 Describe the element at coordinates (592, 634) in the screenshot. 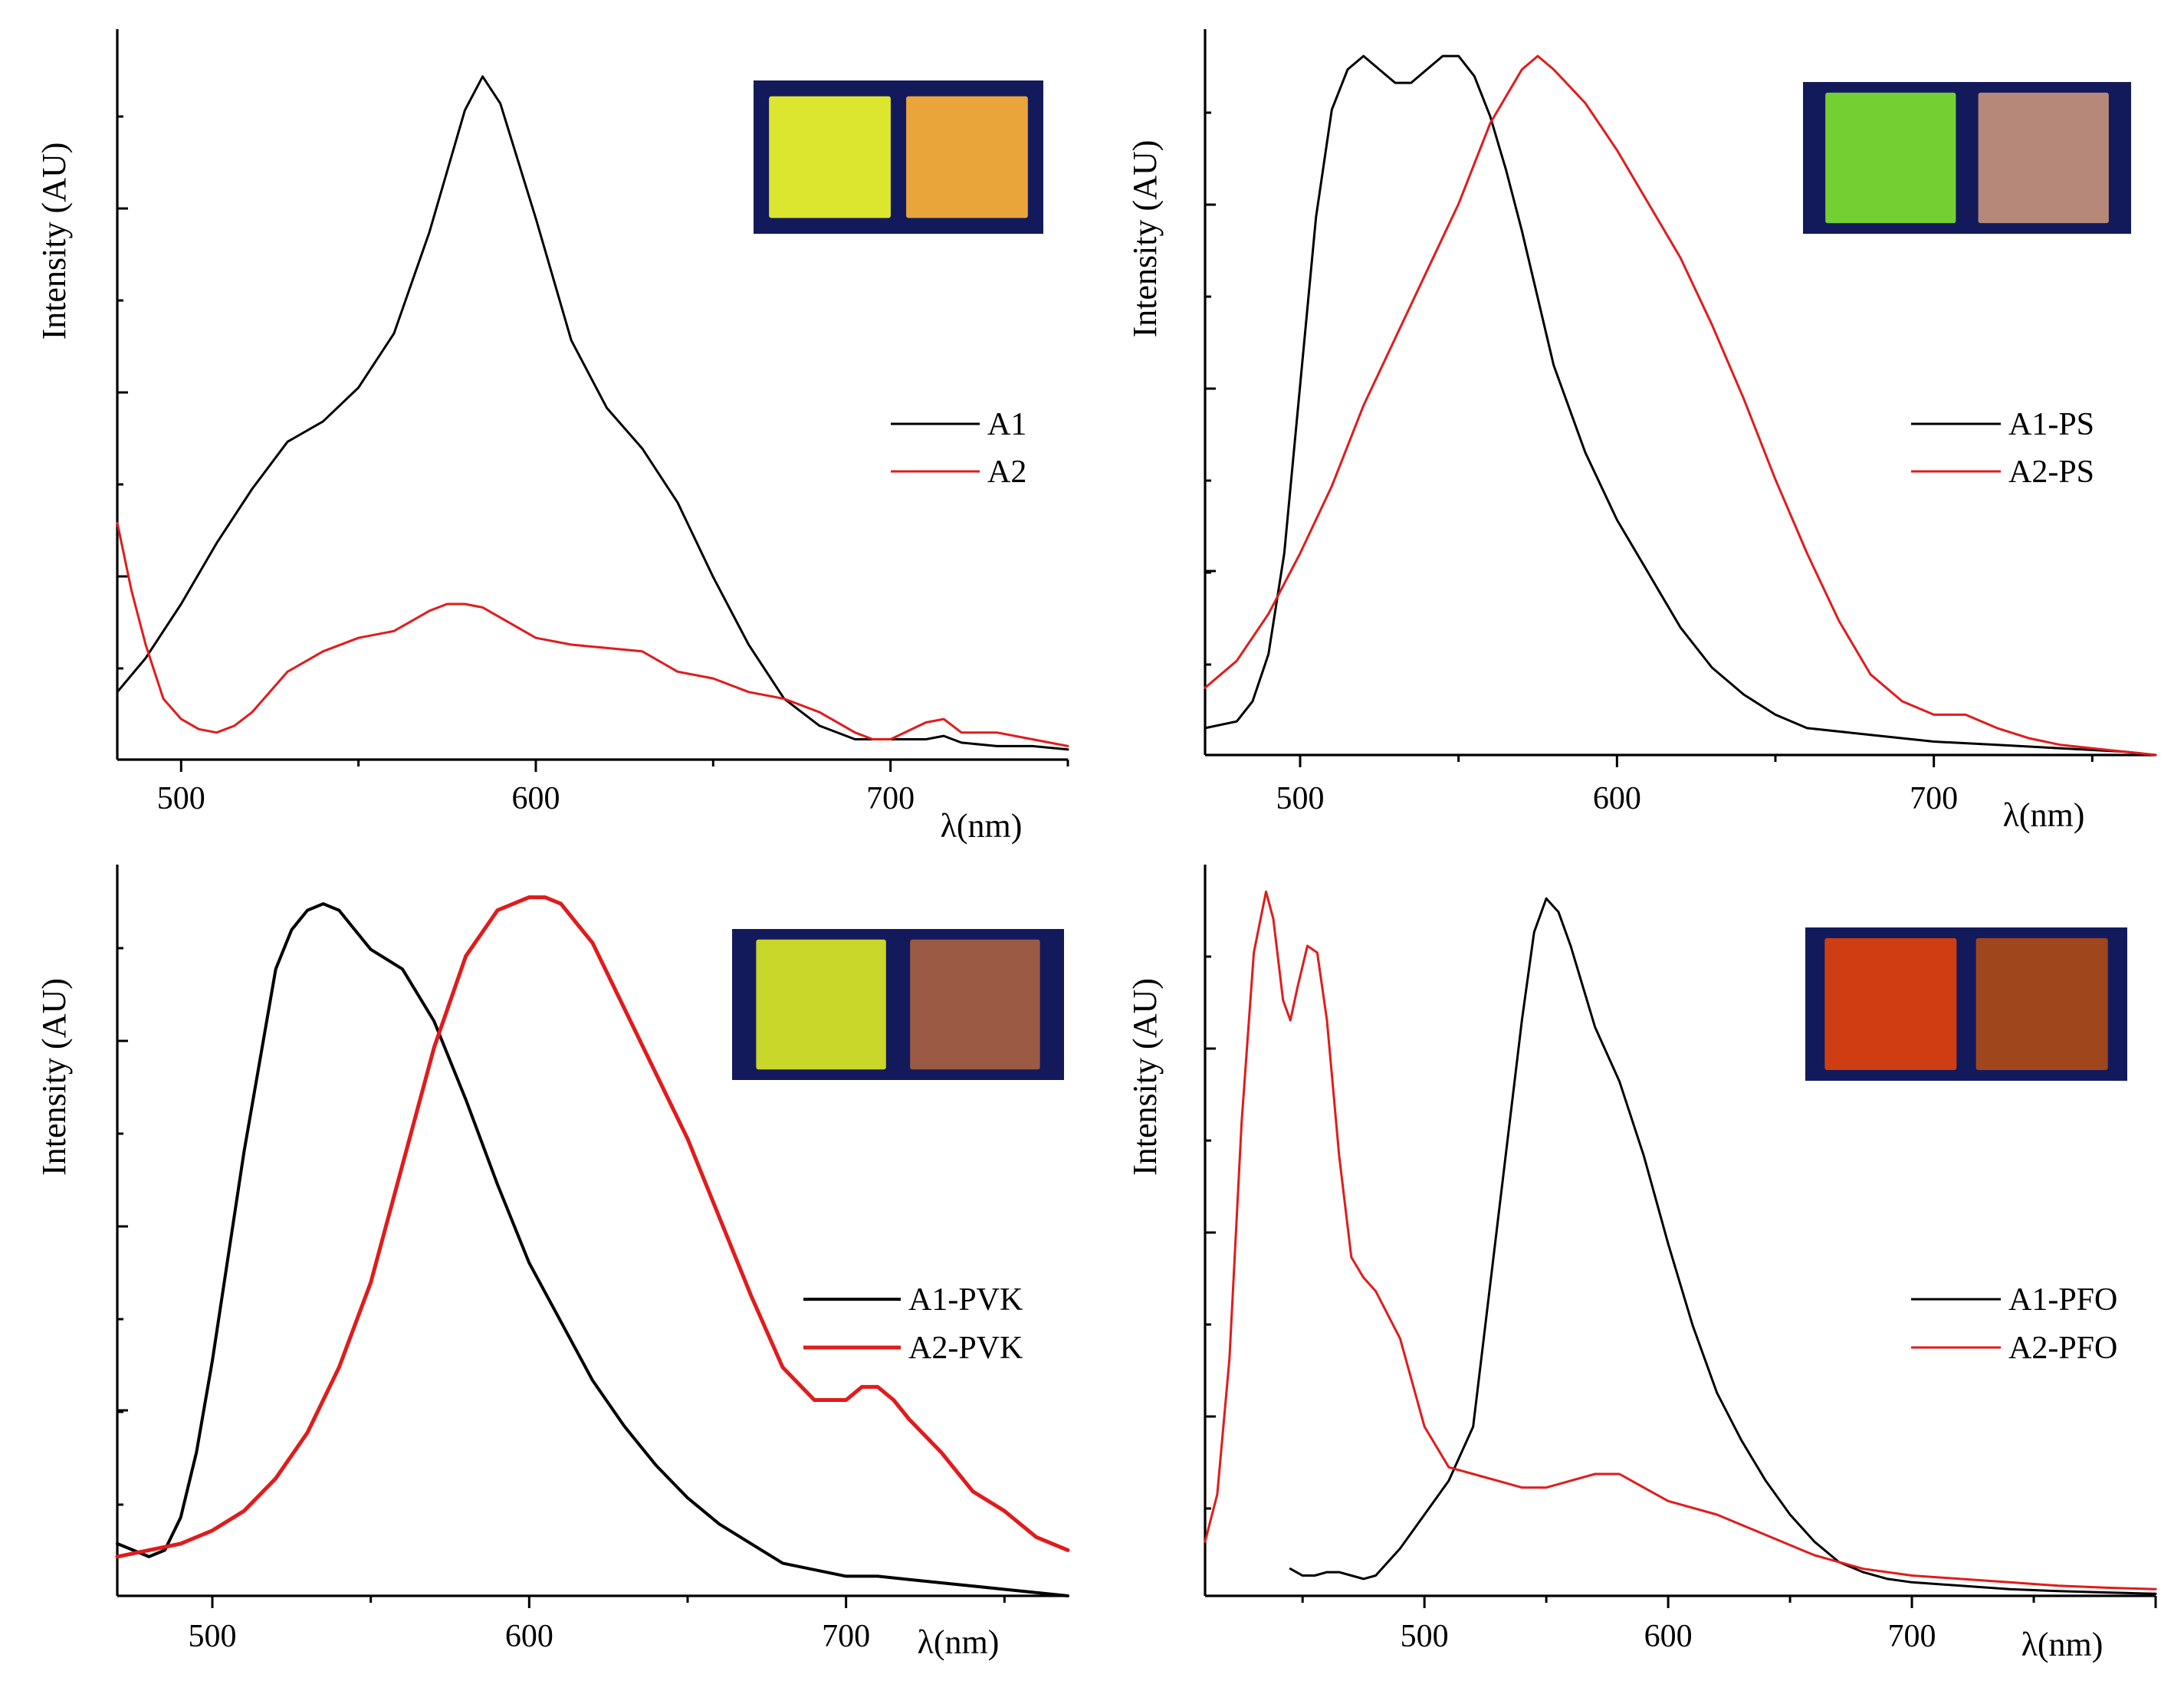

I see `series-line-A2` at that location.